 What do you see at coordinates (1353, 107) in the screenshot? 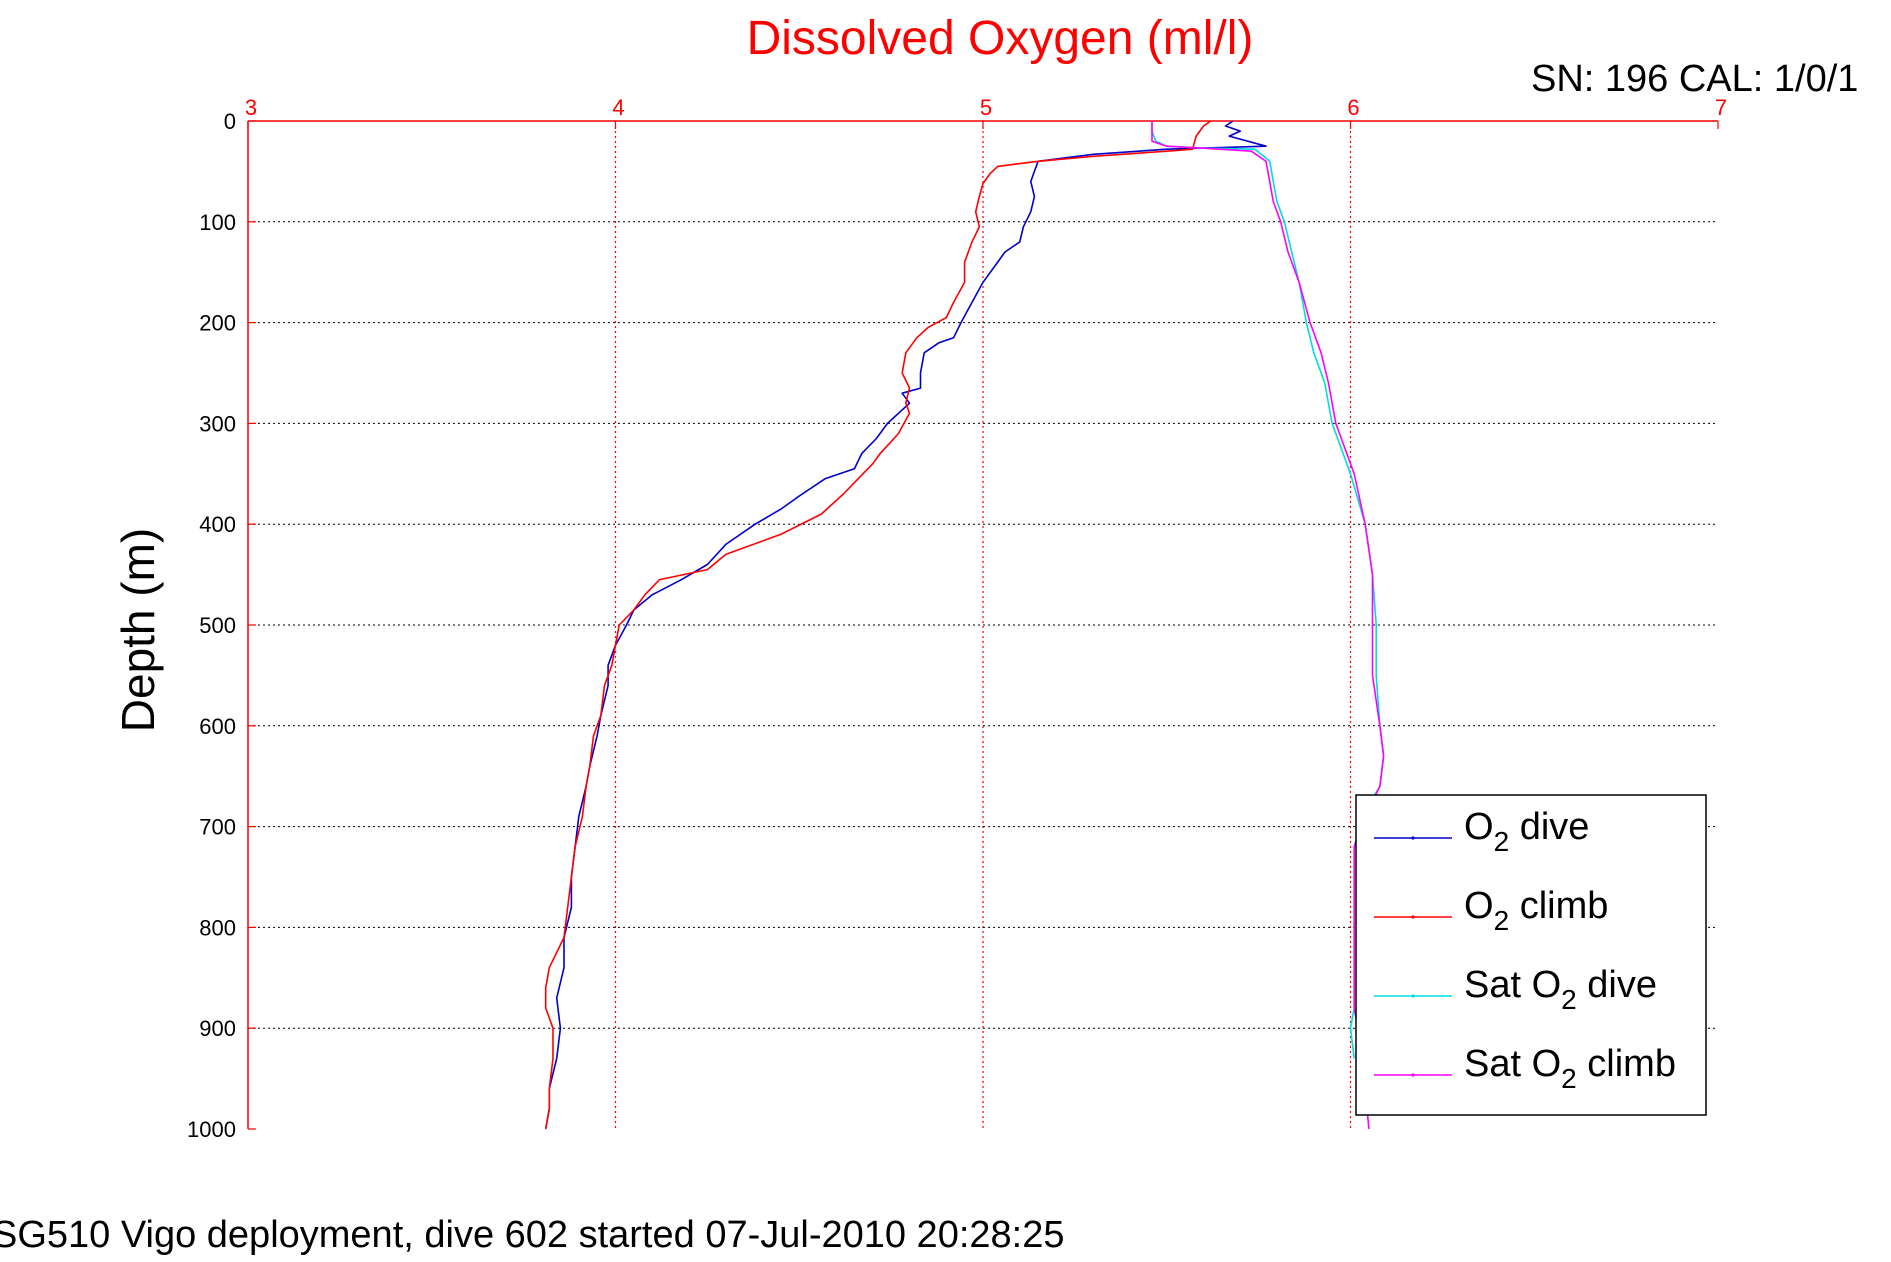
I see `x-tick-label: 6` at bounding box center [1353, 107].